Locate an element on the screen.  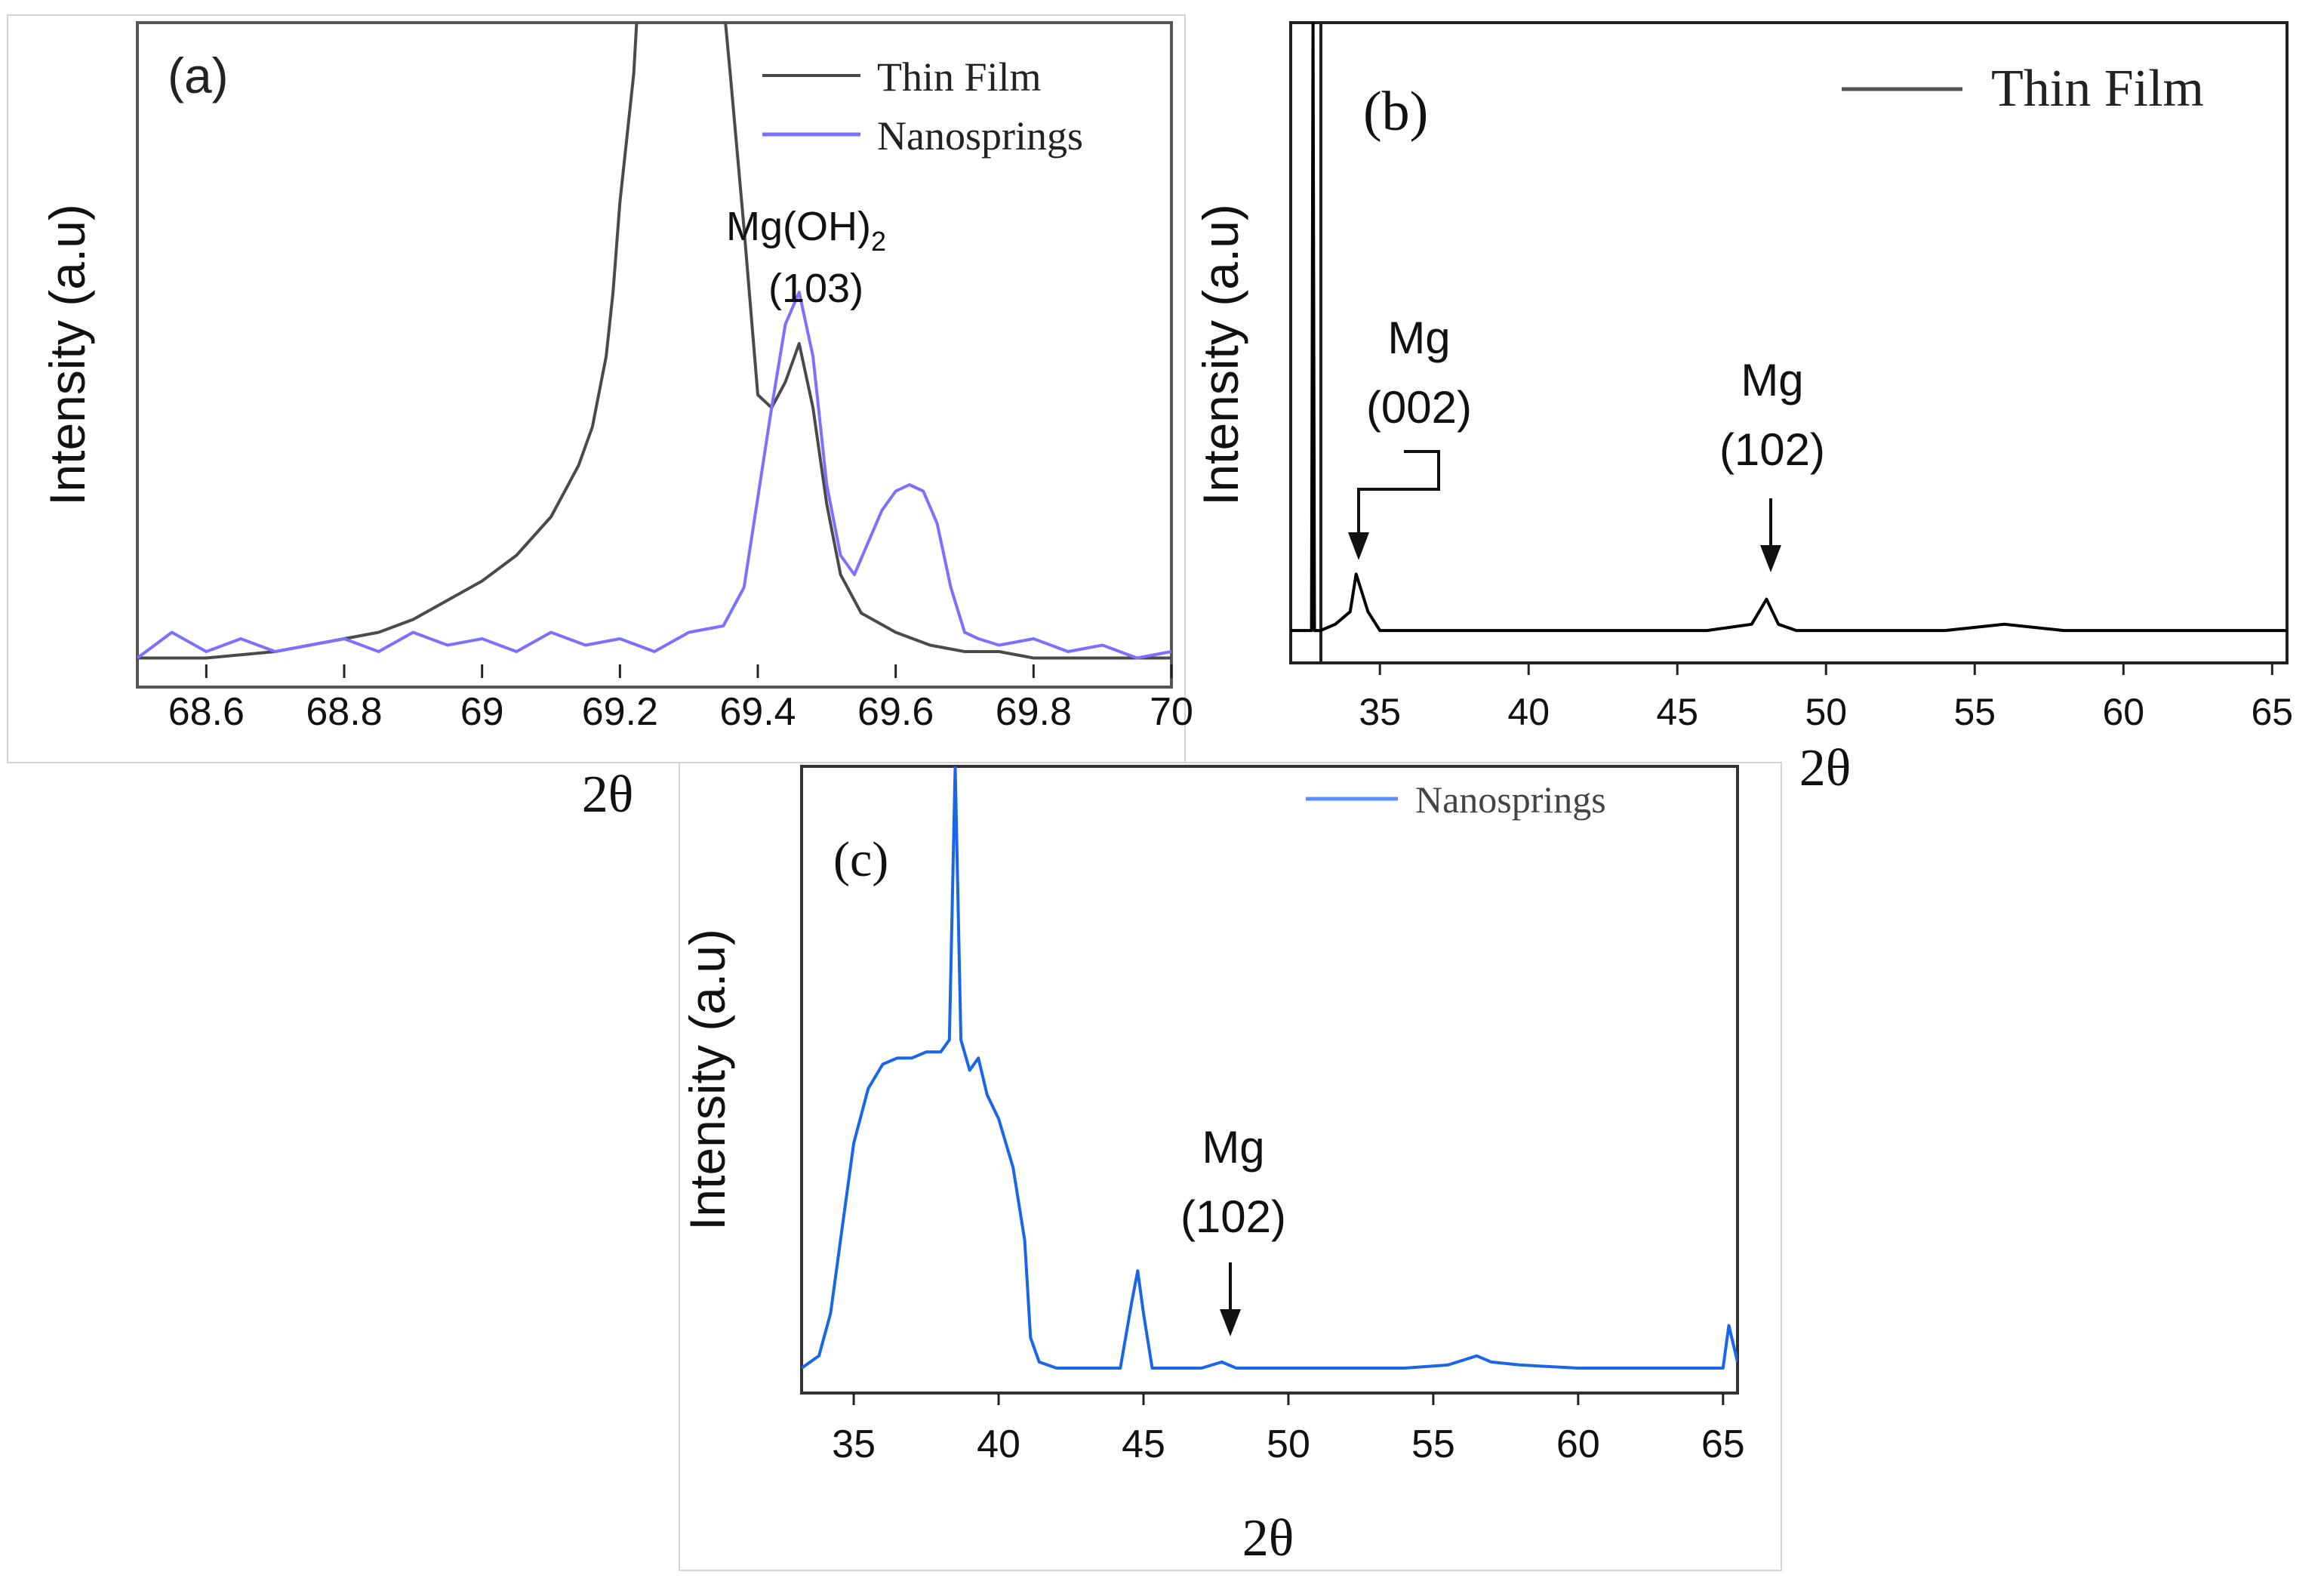
panel-a-label: (a) is located at coordinates (198, 75).